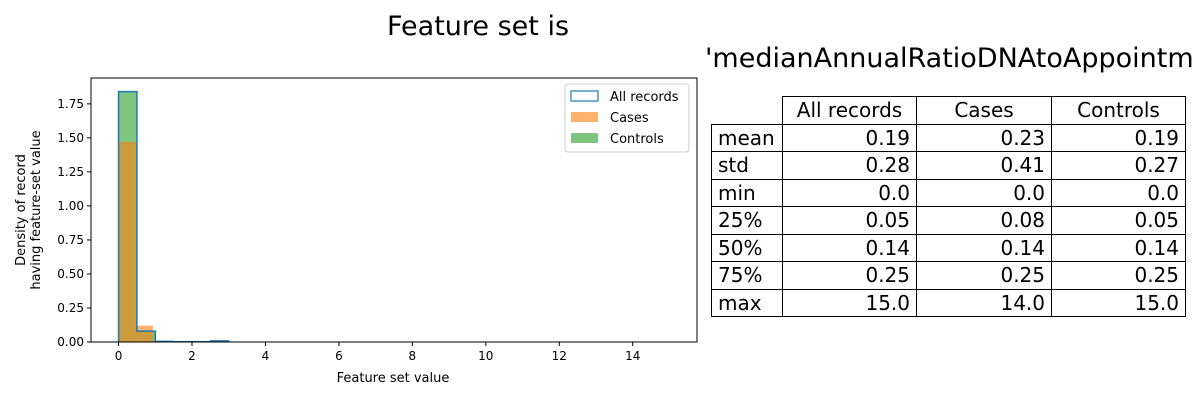 The width and height of the screenshot is (1200, 400). I want to click on table-row: std 0.28 0.41 0.27, so click(948, 165).